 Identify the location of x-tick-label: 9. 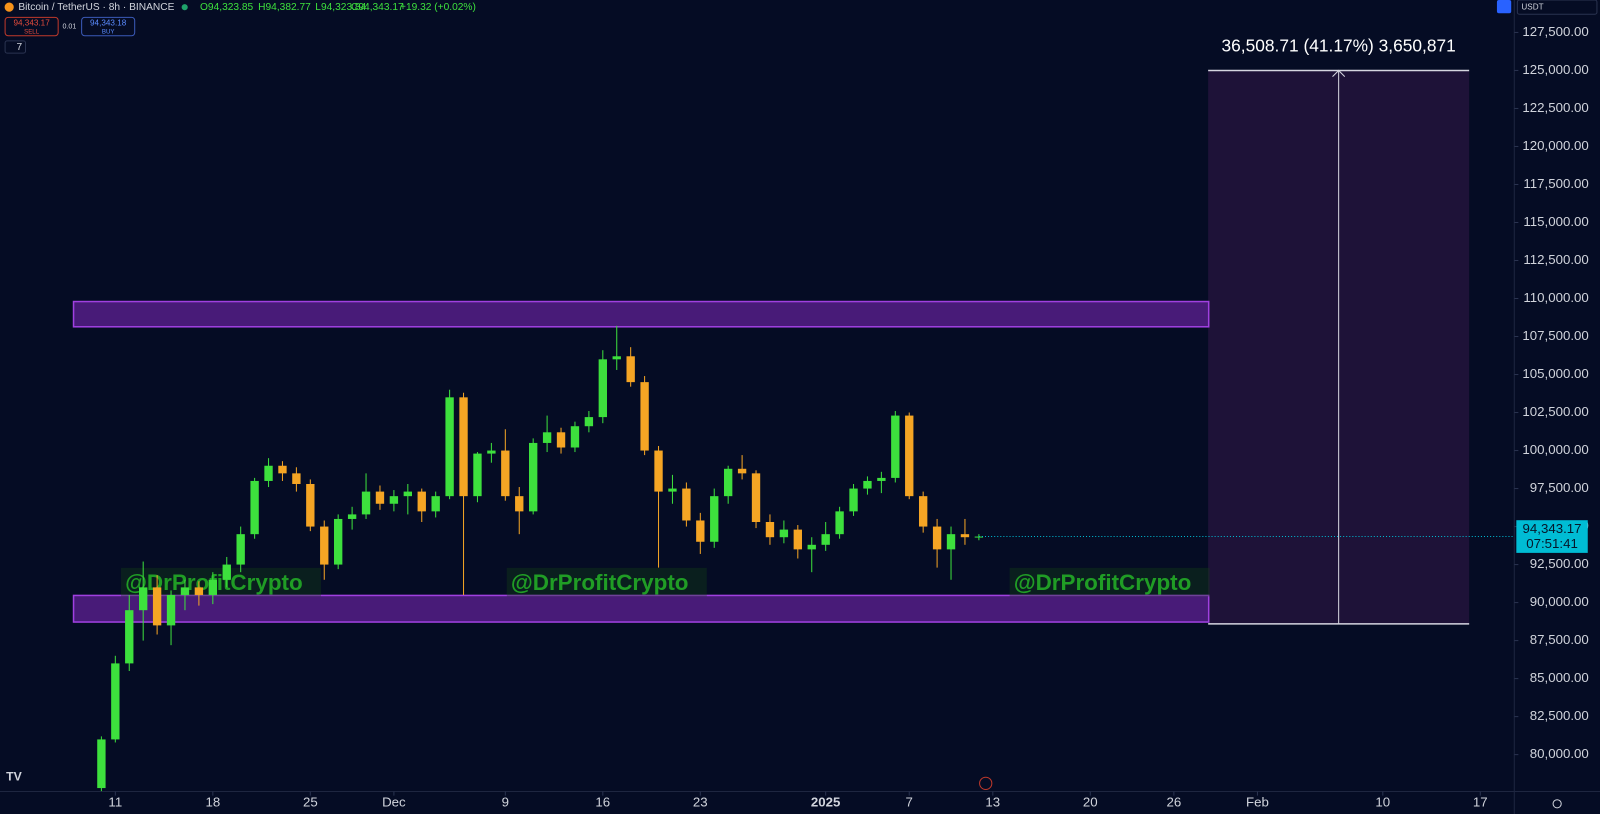
(505, 801).